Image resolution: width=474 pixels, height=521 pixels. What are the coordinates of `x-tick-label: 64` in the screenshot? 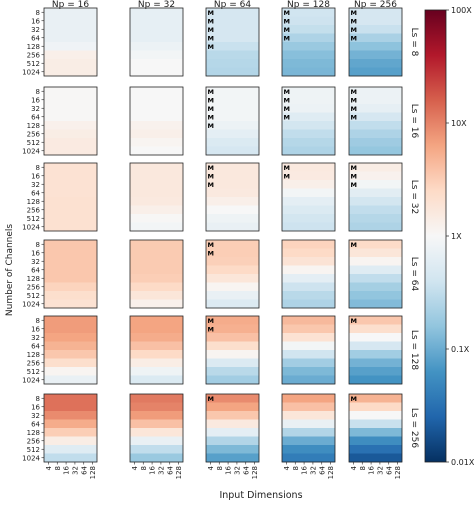 It's located at (389, 469).